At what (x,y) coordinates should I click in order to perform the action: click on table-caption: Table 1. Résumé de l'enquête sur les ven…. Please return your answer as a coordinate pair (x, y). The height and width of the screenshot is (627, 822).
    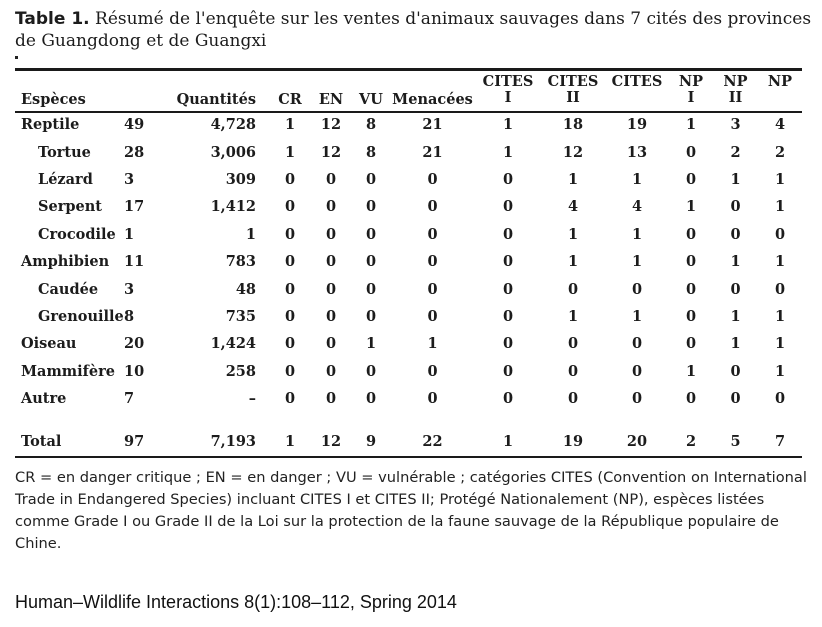
    Looking at the image, I should click on (415, 30).